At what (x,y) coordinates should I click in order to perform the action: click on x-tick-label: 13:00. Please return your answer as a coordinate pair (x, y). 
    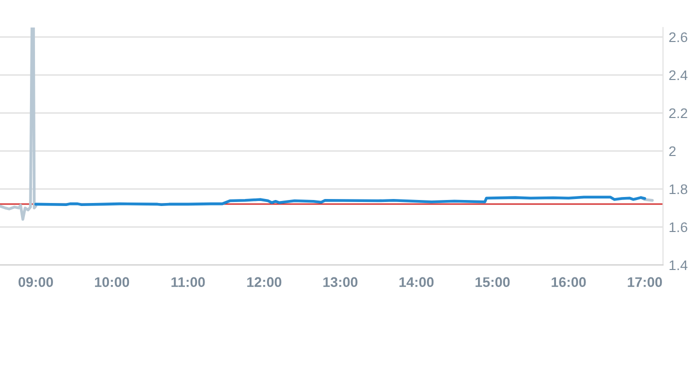
    Looking at the image, I should click on (340, 282).